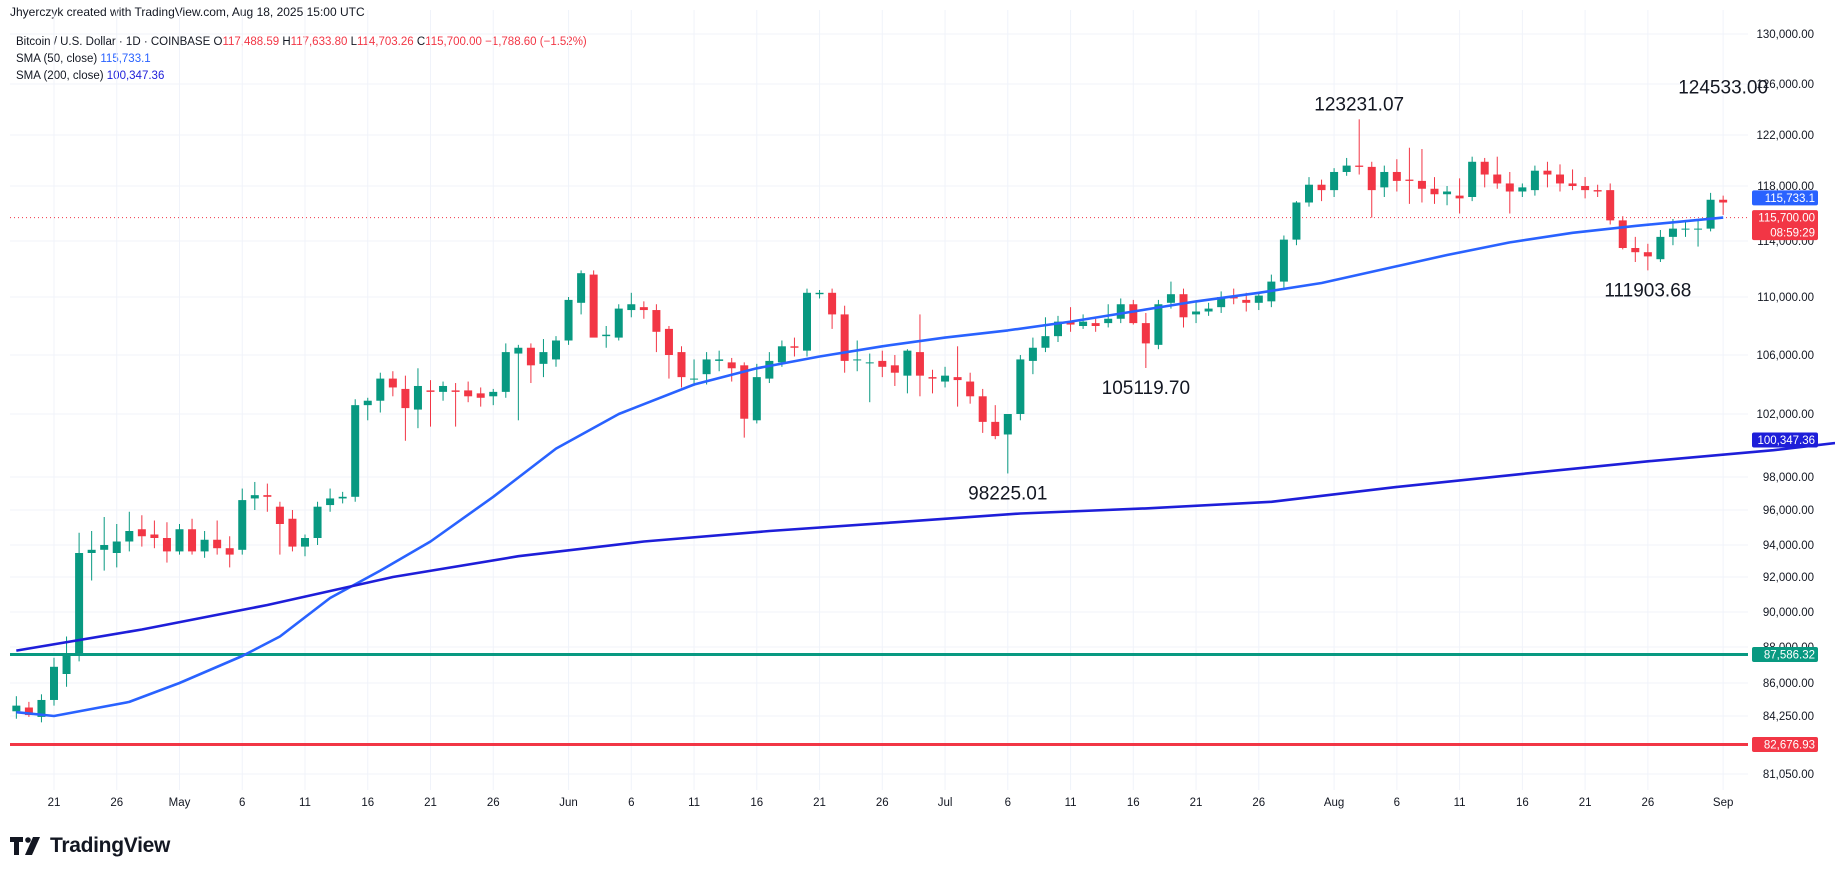 The image size is (1835, 875). I want to click on high-label: H, so click(286, 42).